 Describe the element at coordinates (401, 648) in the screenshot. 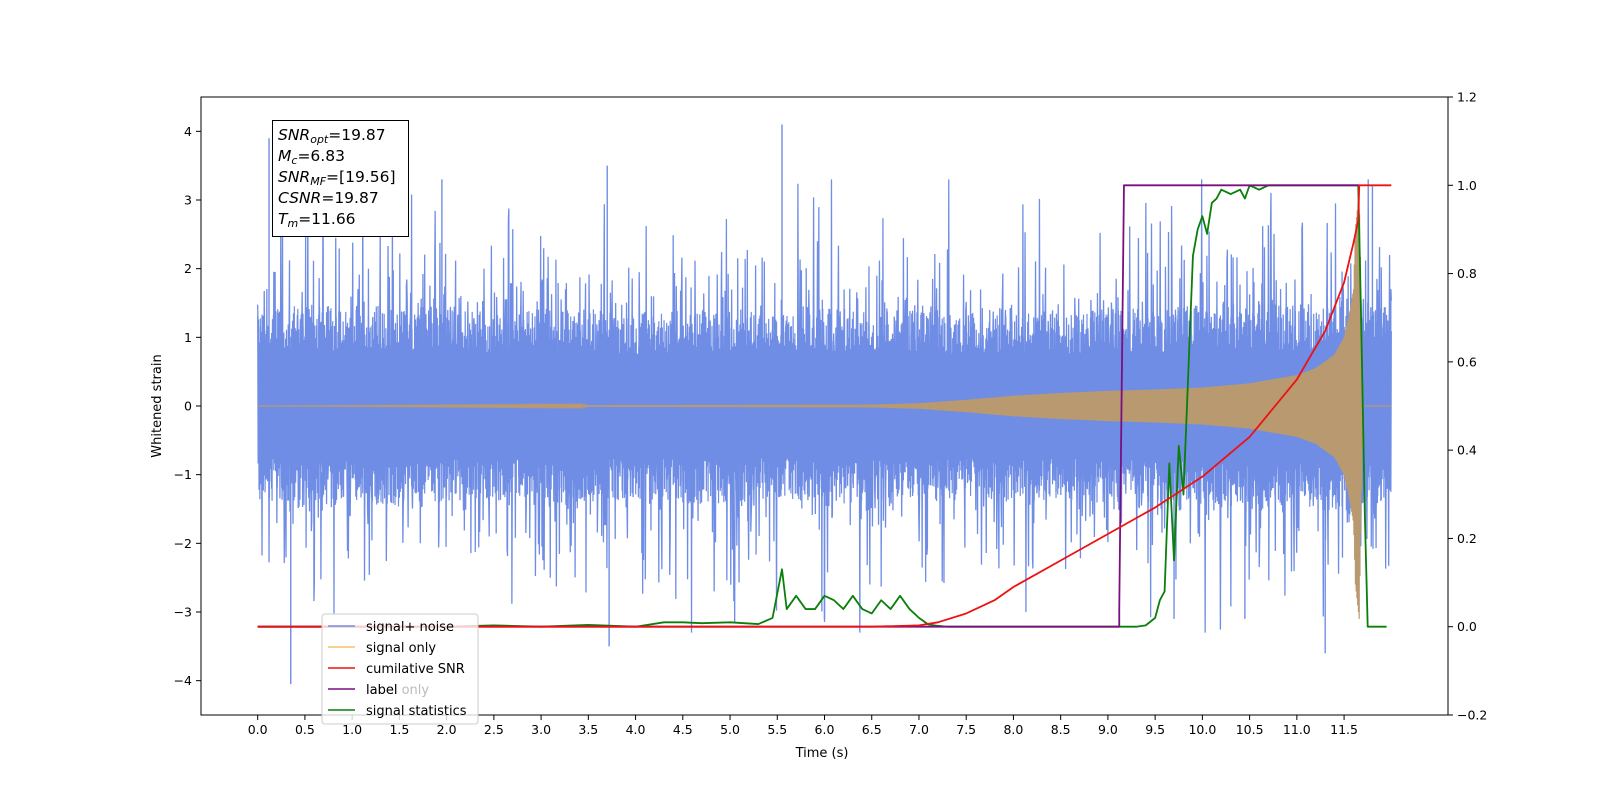

I see `legend-label-signal: signal only` at that location.